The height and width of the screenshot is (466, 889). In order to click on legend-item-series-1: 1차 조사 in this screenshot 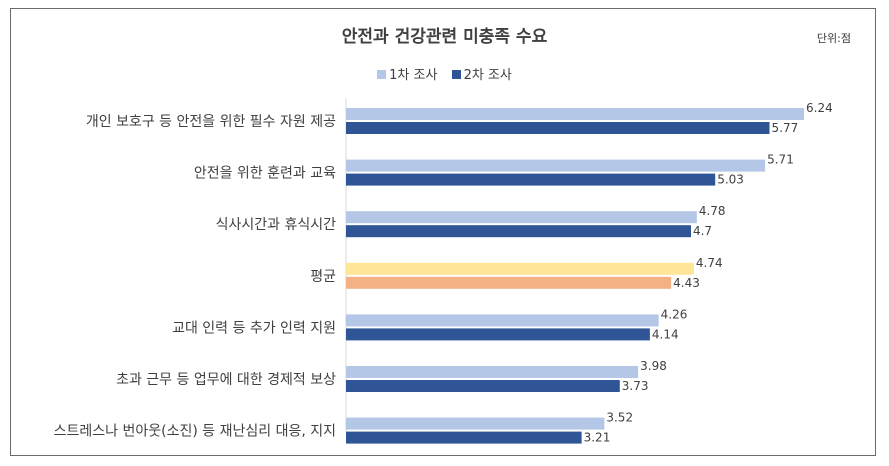, I will do `click(407, 73)`.